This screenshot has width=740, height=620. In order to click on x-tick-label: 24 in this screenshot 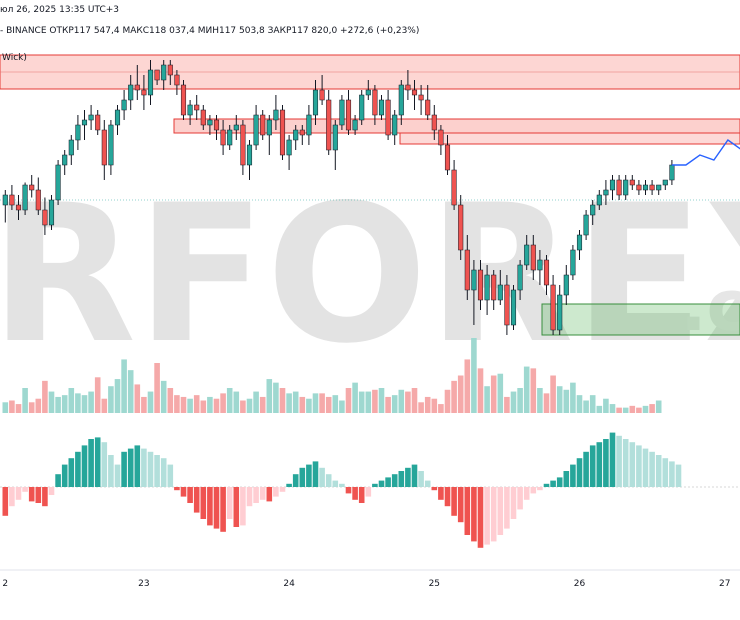, I will do `click(289, 584)`.